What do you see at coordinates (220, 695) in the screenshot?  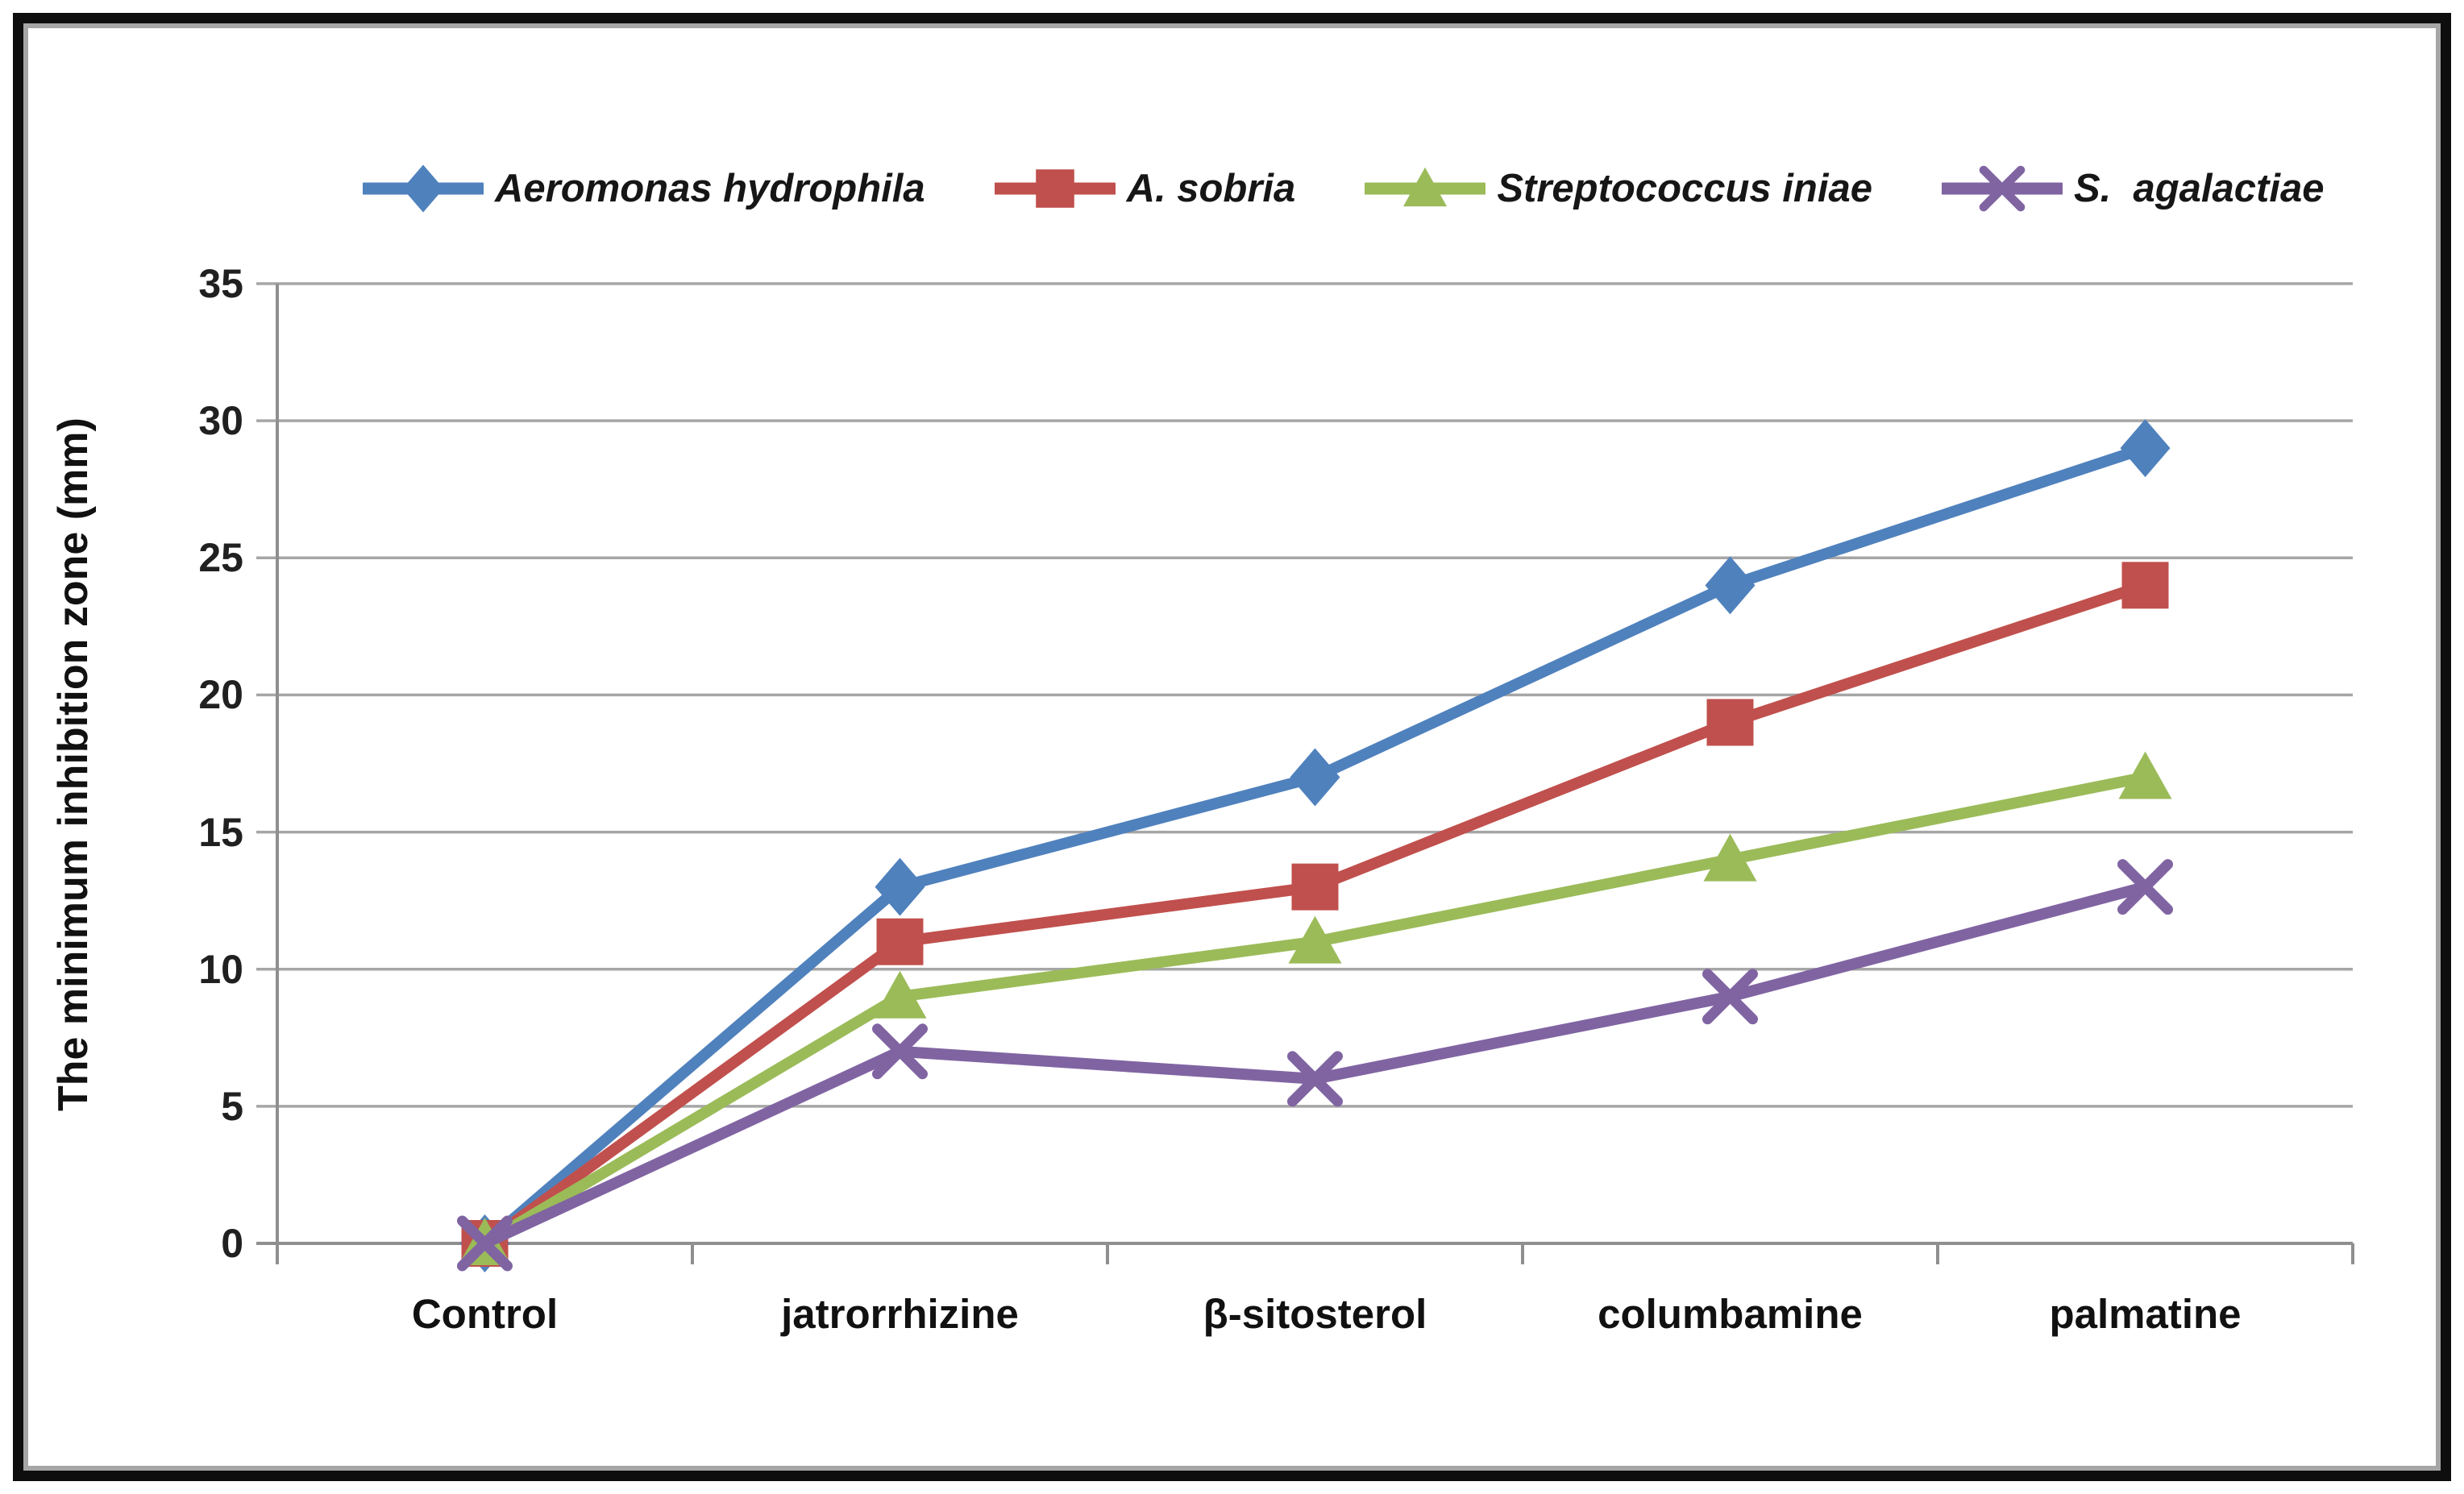 I see `y-tick-label-20: 20` at bounding box center [220, 695].